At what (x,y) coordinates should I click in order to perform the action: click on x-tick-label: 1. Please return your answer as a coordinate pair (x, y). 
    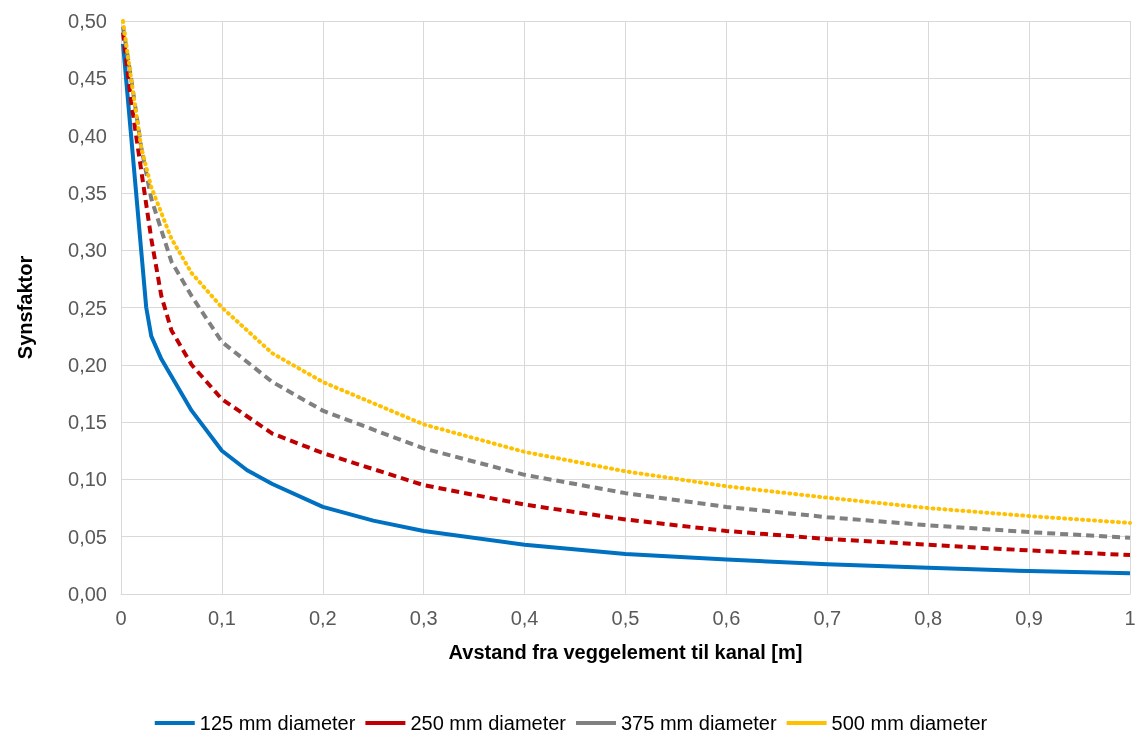
    Looking at the image, I should click on (1130, 618).